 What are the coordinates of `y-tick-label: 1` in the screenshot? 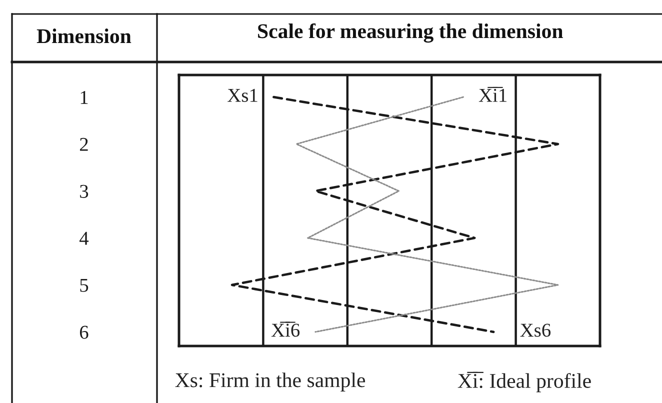 It's located at (84, 97).